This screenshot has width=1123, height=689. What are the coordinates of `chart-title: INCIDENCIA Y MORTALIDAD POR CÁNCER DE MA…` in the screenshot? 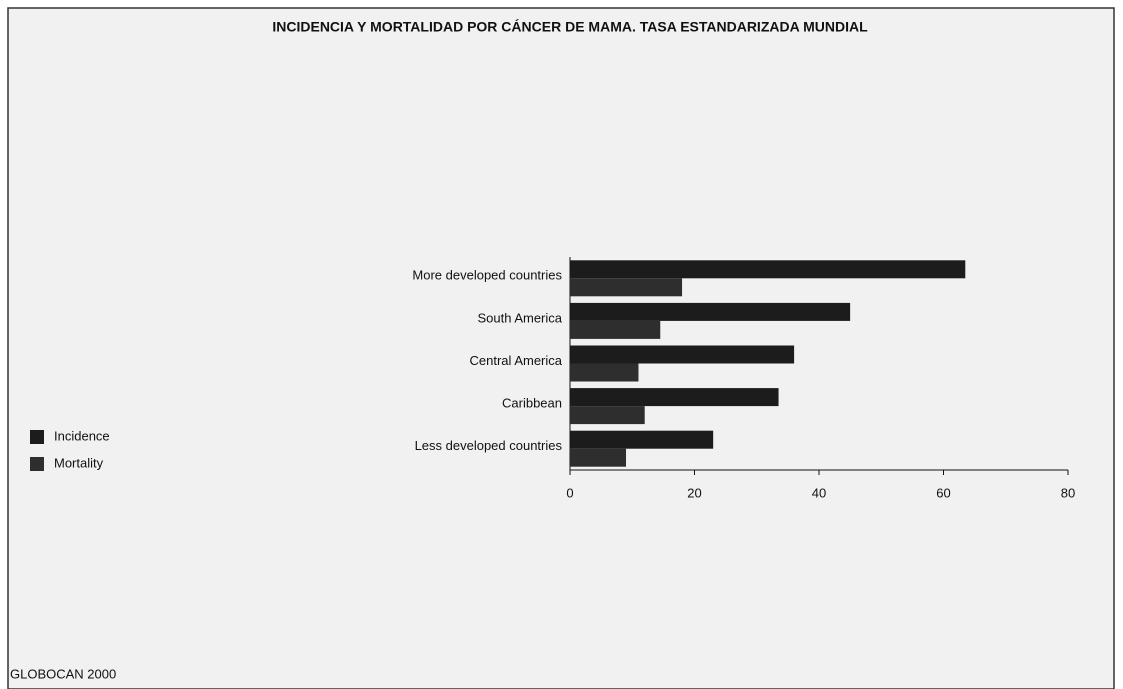 It's located at (570, 27).